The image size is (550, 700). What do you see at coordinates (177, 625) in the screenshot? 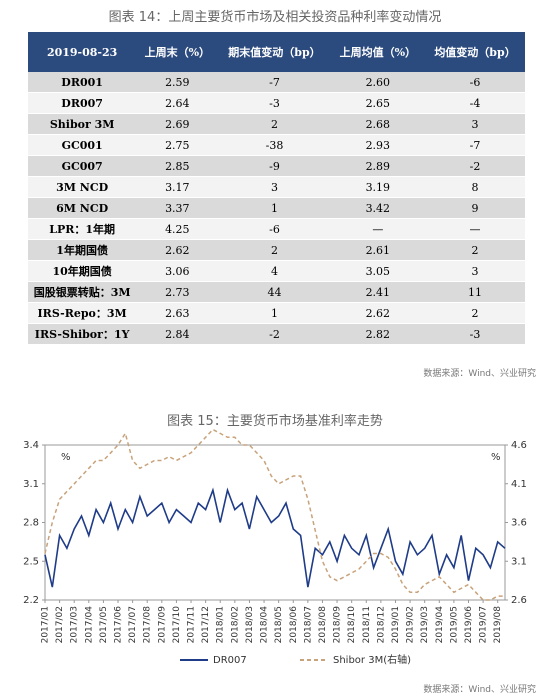
I see `x-tick-label: 2017/10` at bounding box center [177, 625].